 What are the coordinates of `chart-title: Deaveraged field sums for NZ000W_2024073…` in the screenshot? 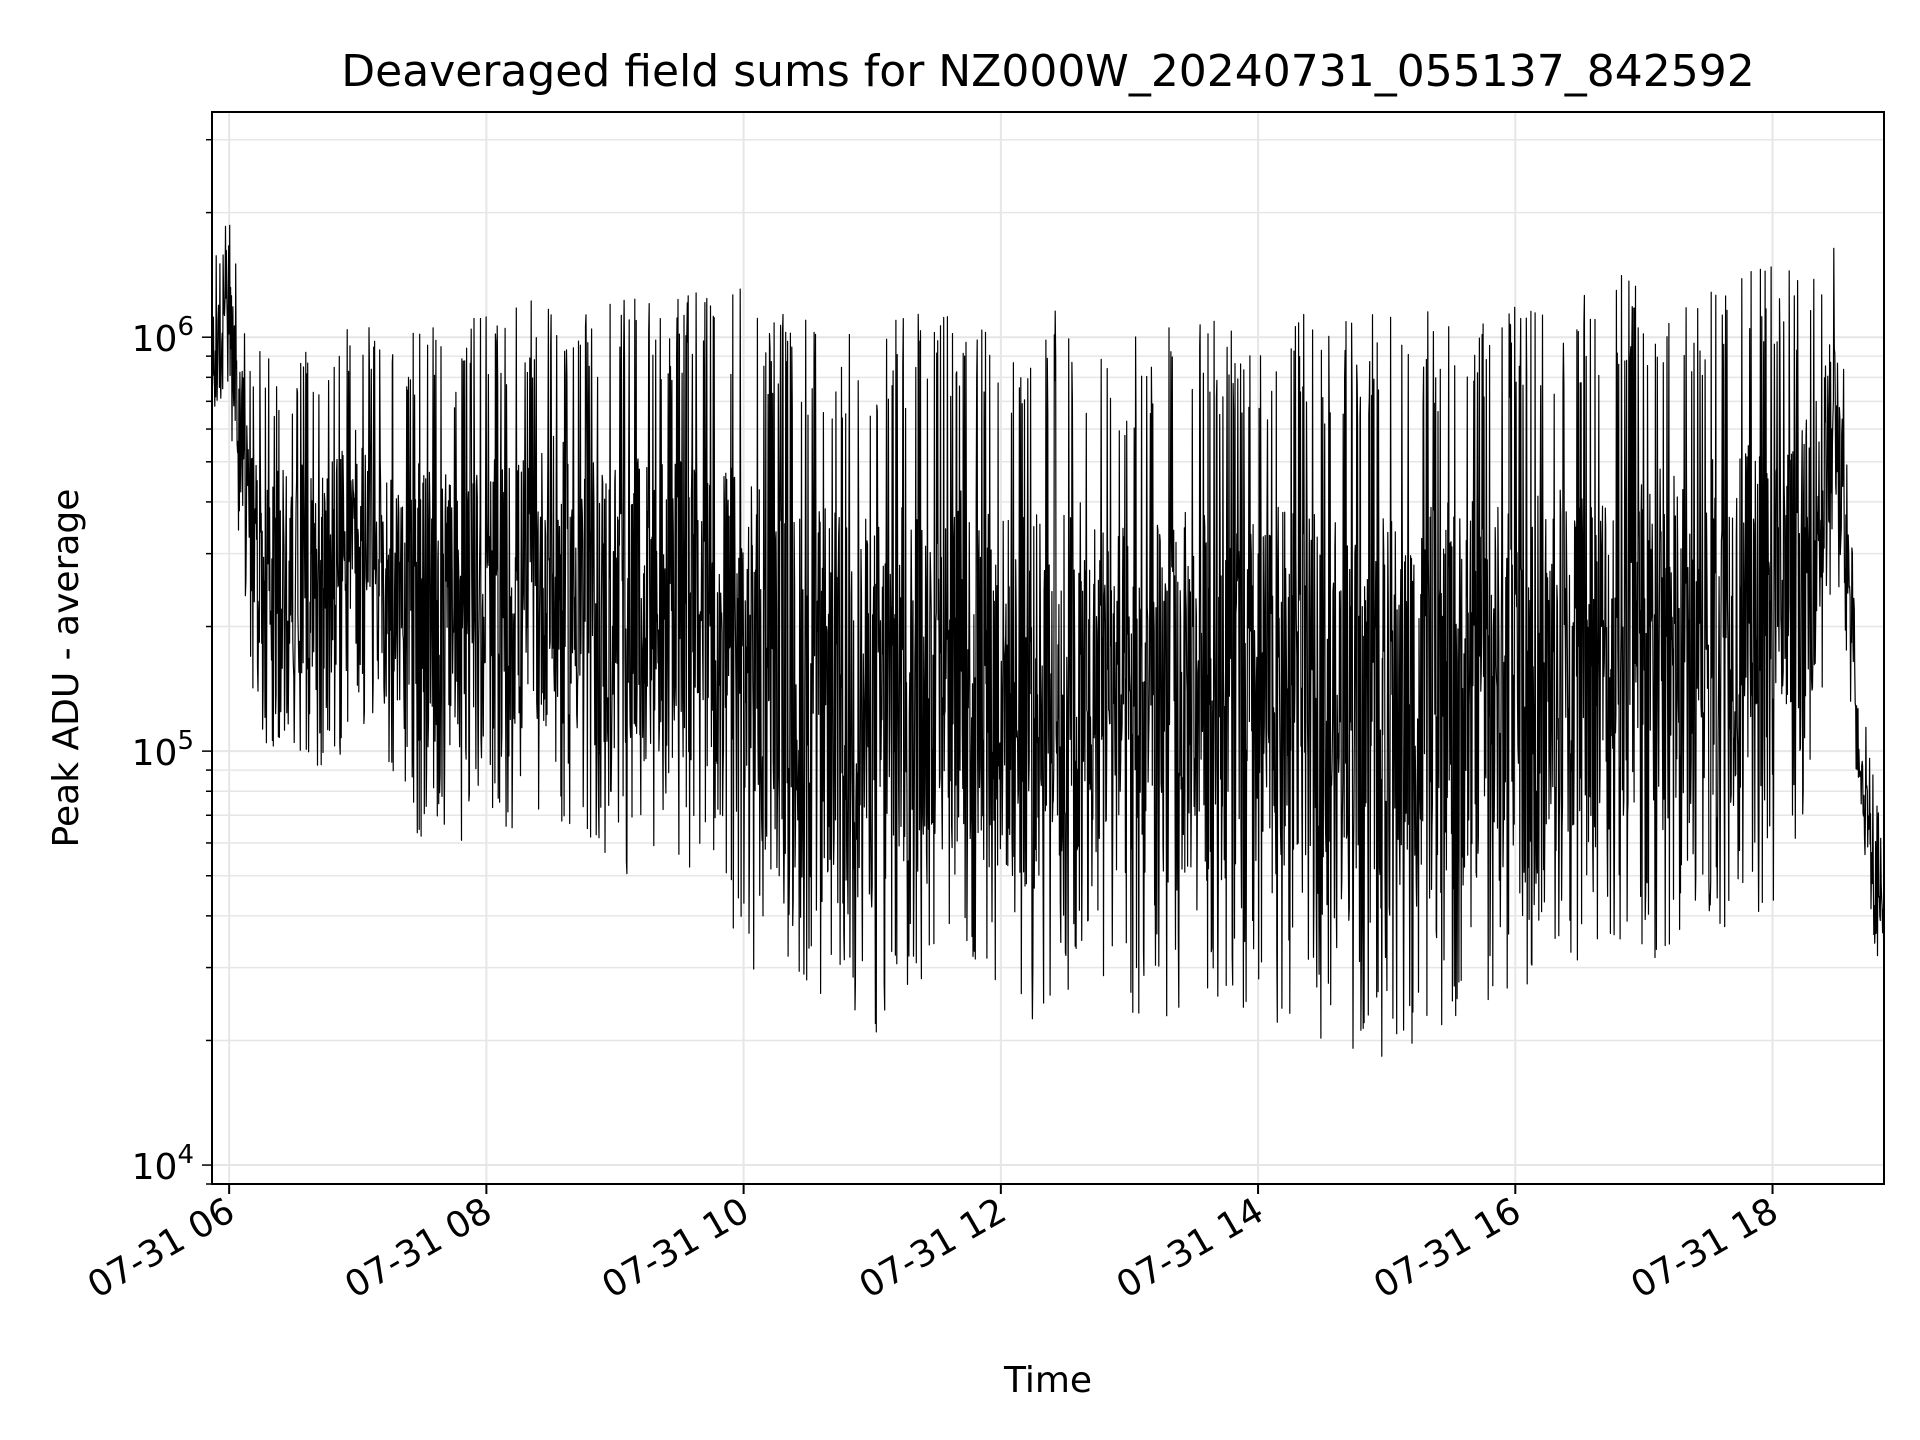 It's located at (1047, 71).